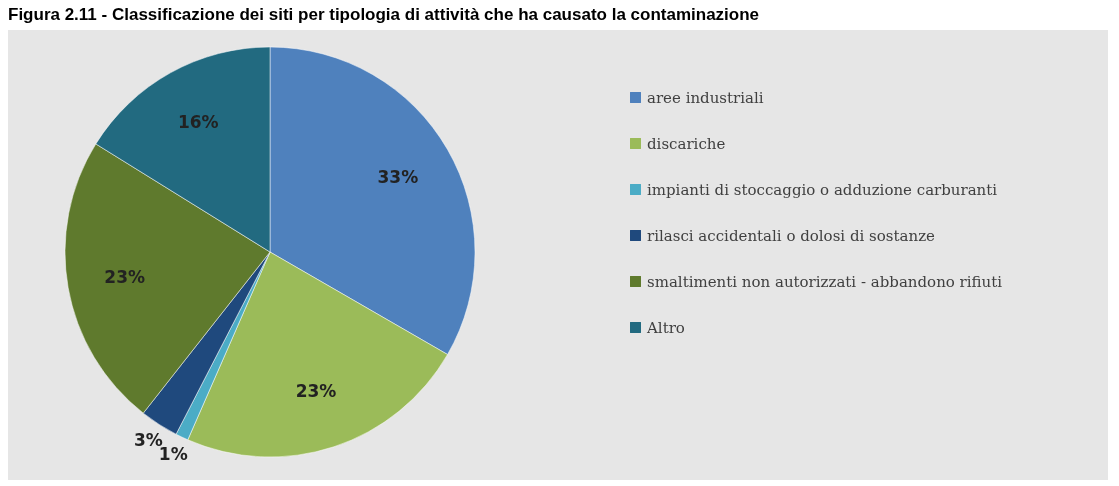  I want to click on legend-label: discariche, so click(686, 143).